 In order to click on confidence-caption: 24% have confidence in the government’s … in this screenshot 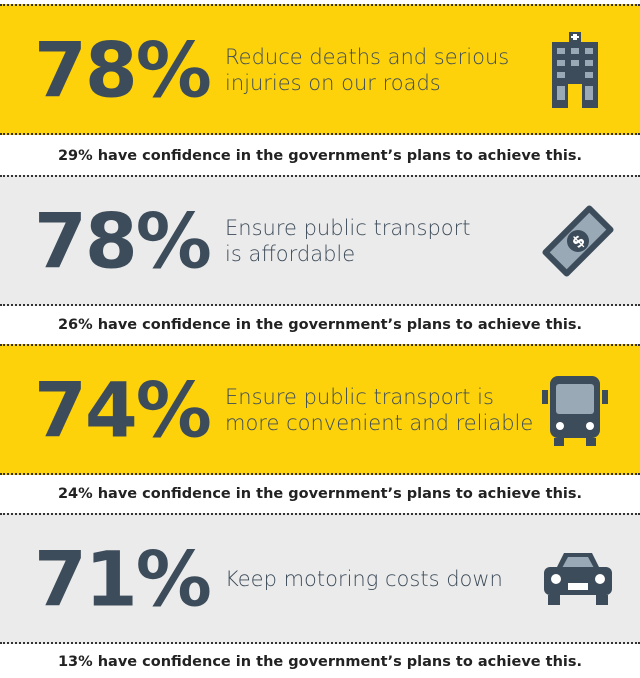, I will do `click(320, 494)`.